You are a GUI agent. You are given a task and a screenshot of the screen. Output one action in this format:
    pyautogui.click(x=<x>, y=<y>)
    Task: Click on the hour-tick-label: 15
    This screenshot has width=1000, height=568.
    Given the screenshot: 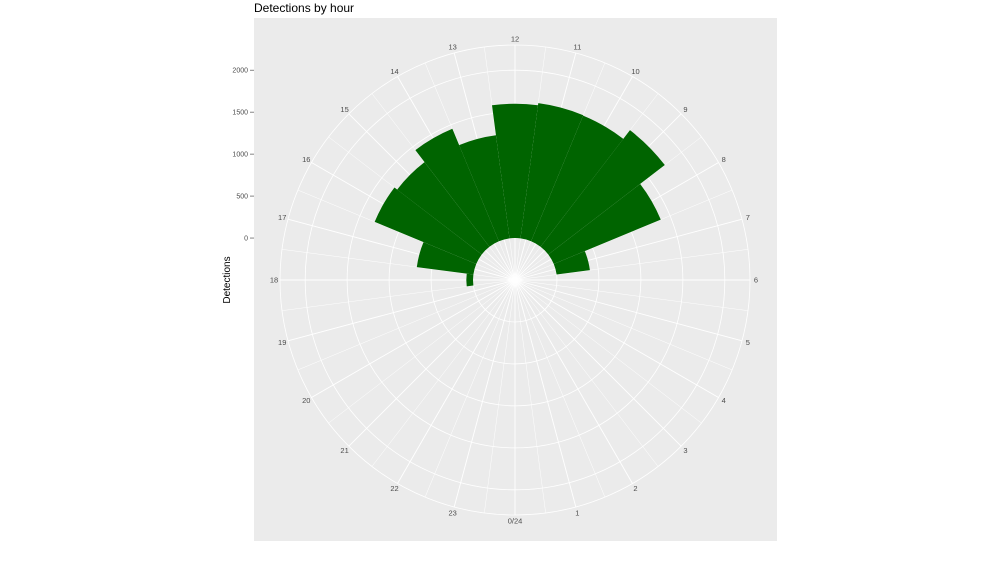 What is the action you would take?
    pyautogui.click(x=344, y=109)
    